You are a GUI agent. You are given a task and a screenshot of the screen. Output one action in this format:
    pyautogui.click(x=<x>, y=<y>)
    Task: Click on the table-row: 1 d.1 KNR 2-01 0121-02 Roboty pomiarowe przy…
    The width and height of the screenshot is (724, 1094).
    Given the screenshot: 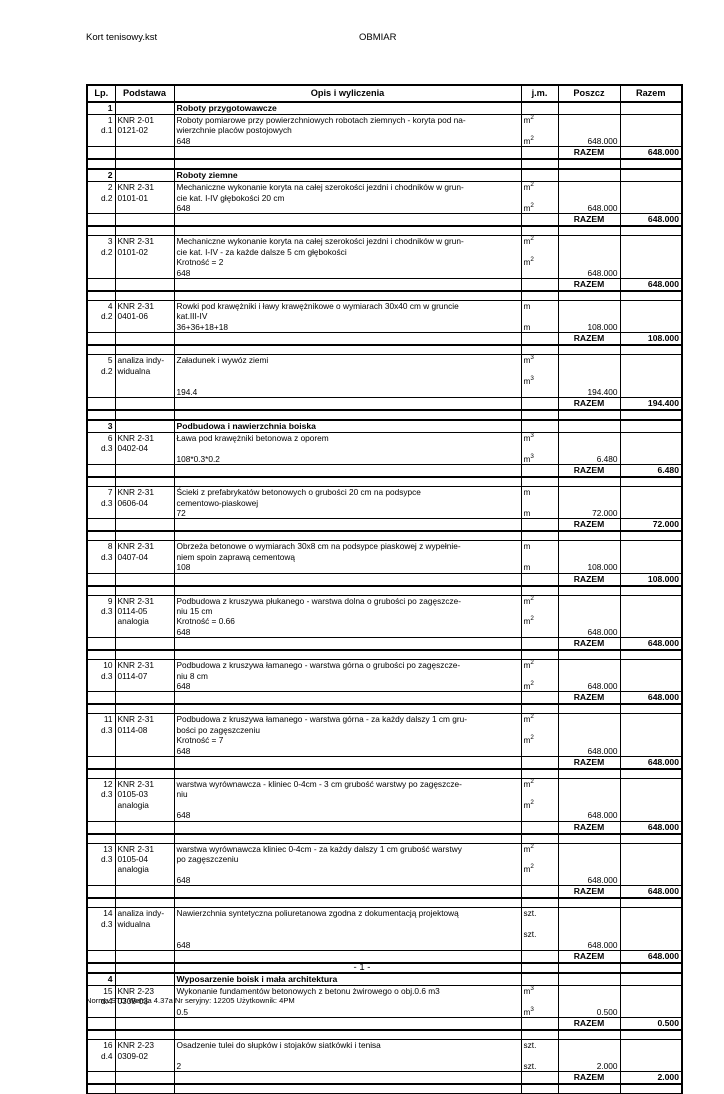 What is the action you would take?
    pyautogui.click(x=384, y=130)
    